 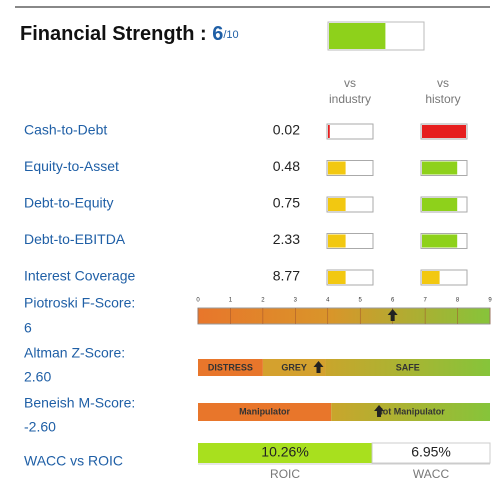 What do you see at coordinates (285, 474) in the screenshot?
I see `roic-name: ROIC` at bounding box center [285, 474].